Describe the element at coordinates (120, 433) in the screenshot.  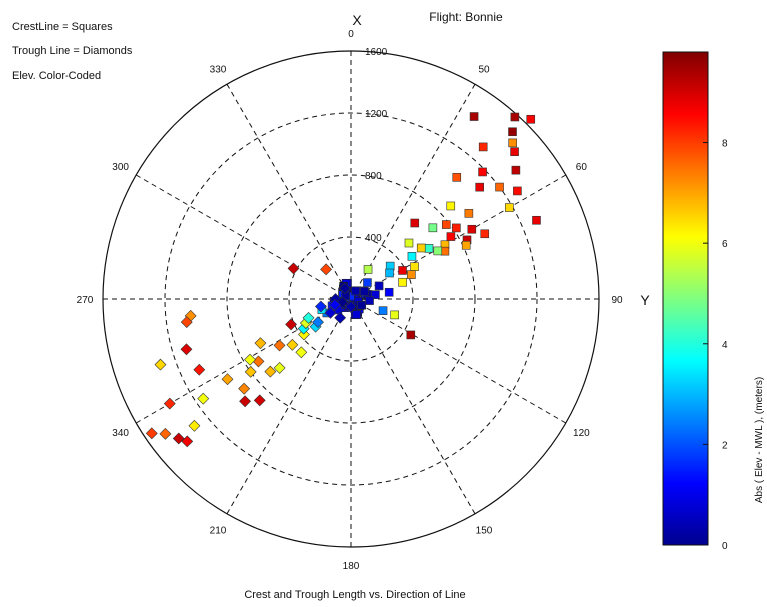
I see `angle-label: 340` at that location.